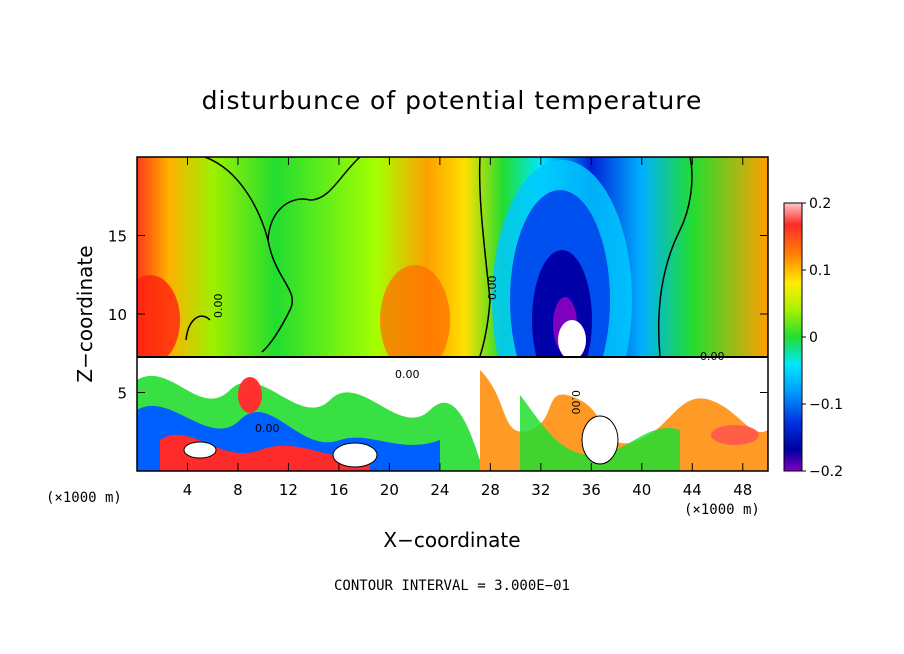 The height and width of the screenshot is (654, 904). What do you see at coordinates (238, 490) in the screenshot?
I see `x-tick-label: 8` at bounding box center [238, 490].